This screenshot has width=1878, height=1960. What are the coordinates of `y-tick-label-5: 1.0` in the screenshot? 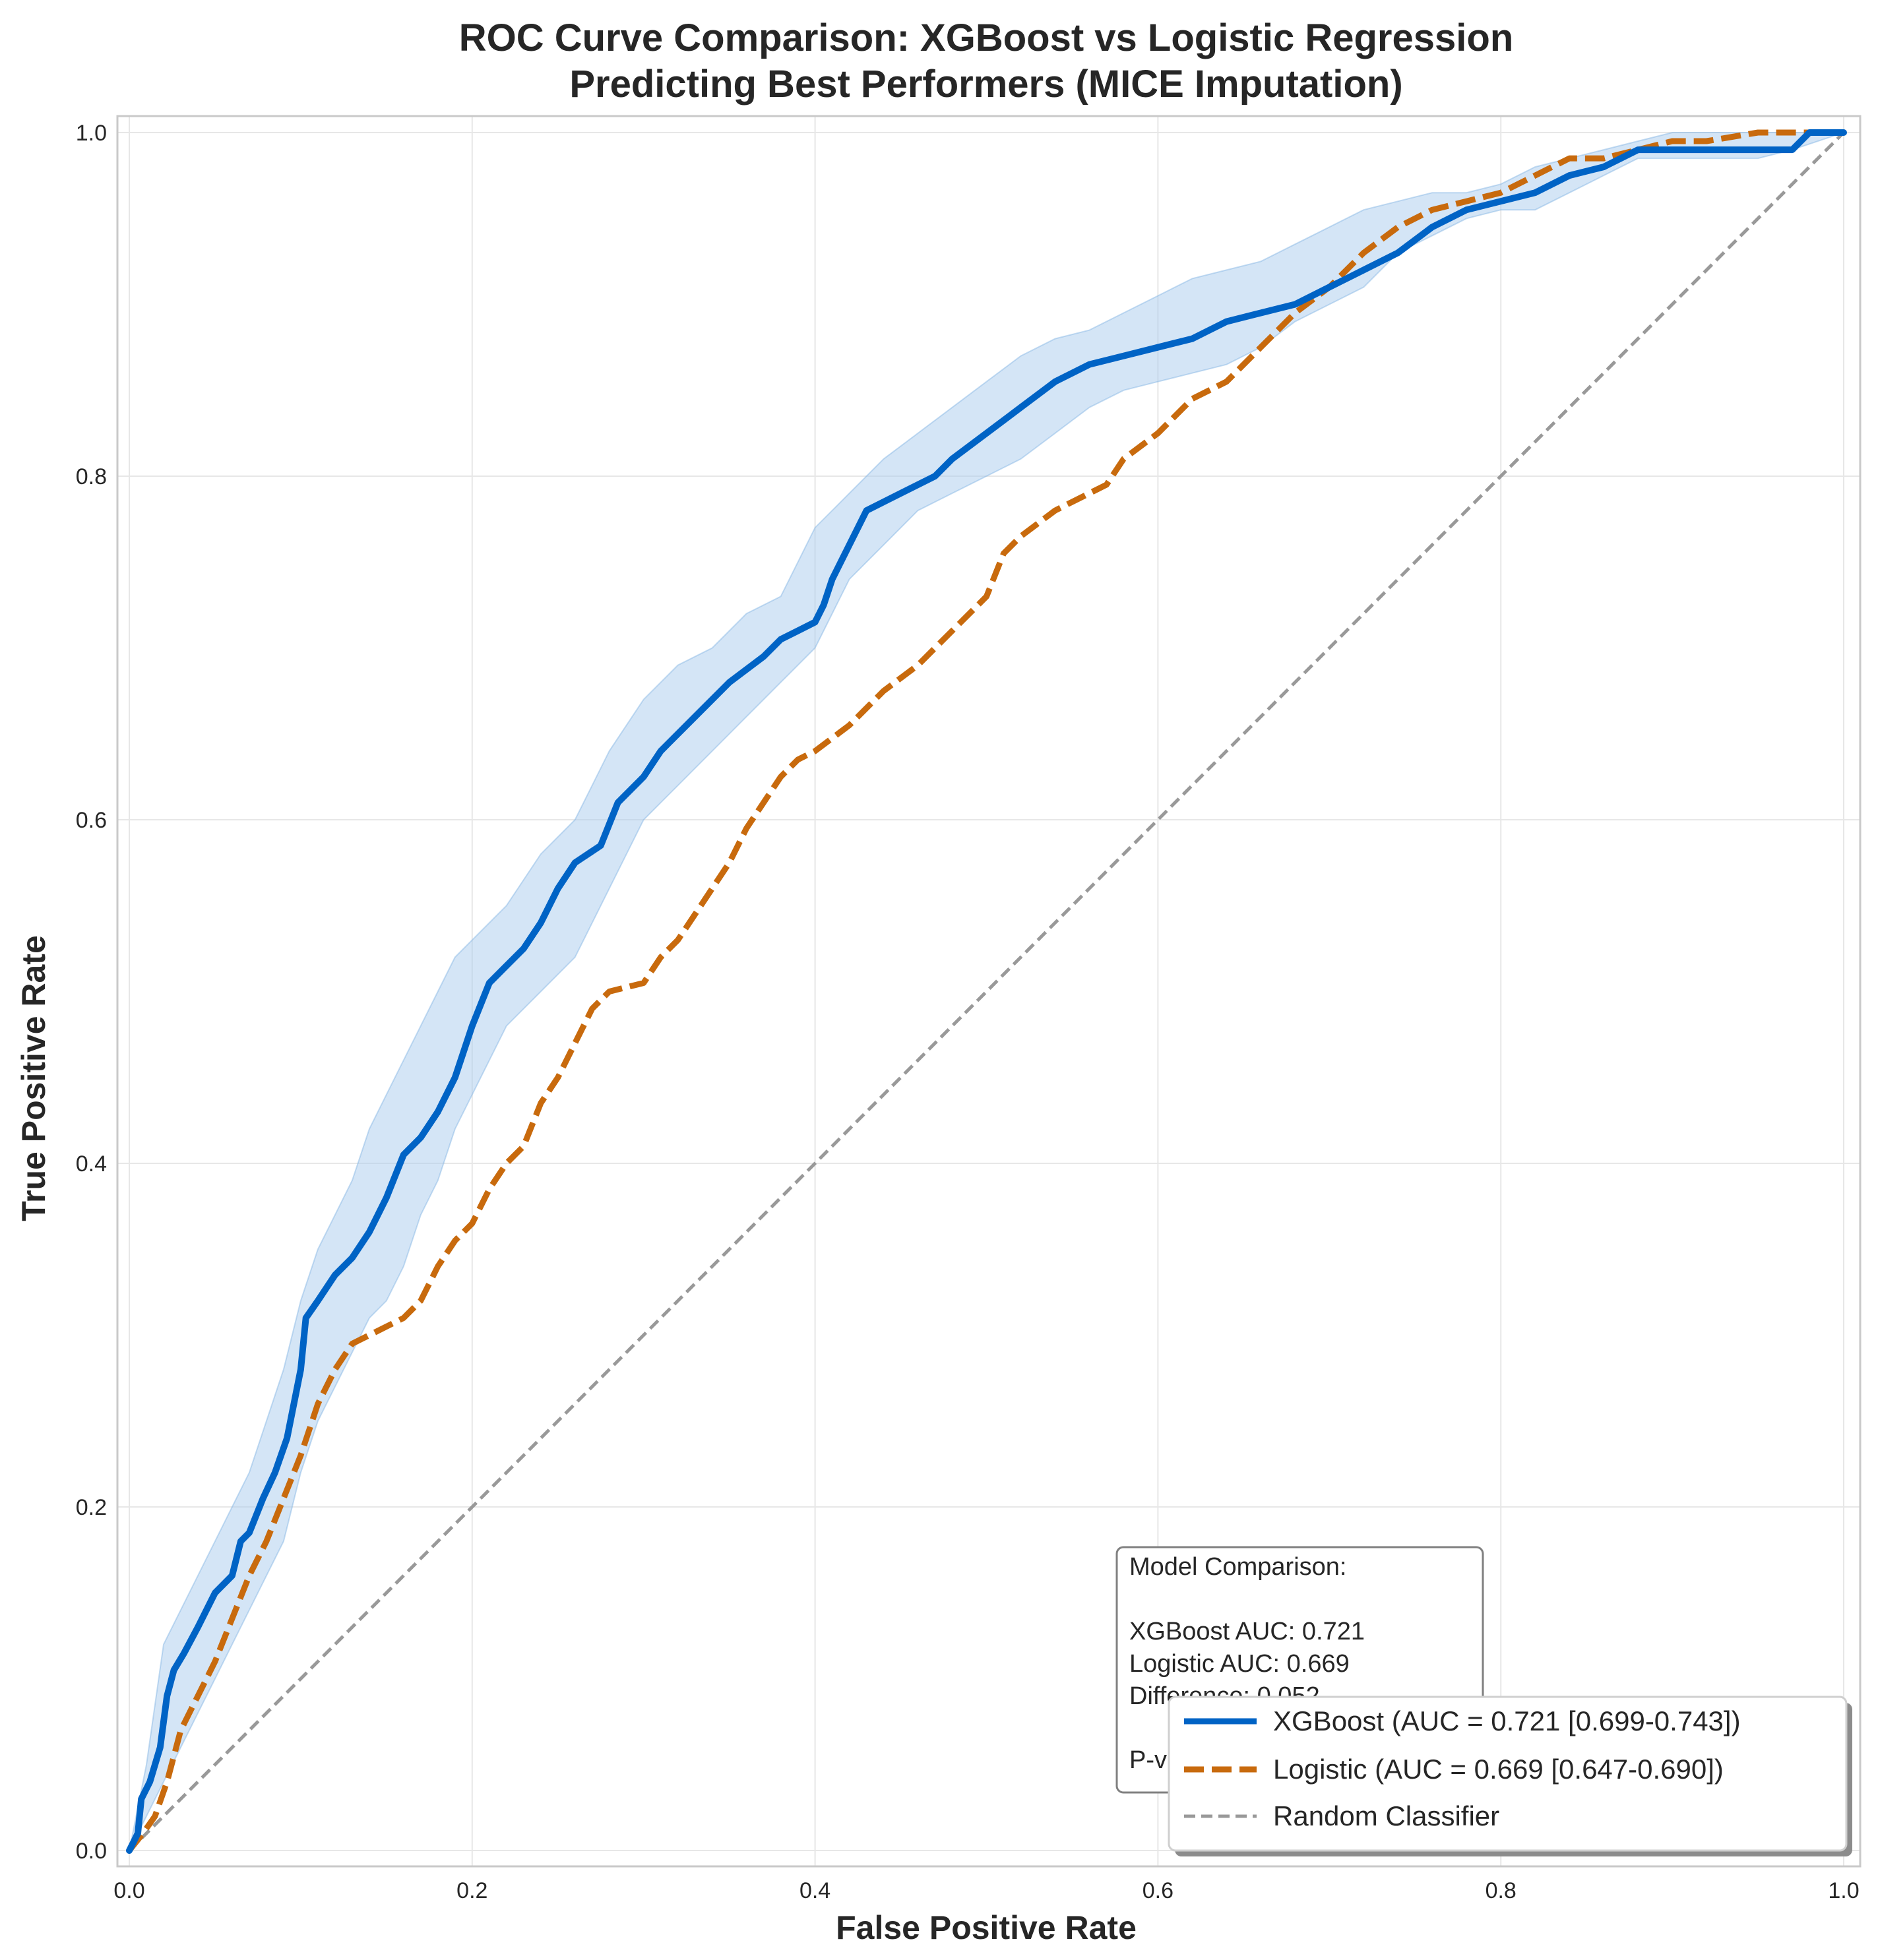 It's located at (92, 133).